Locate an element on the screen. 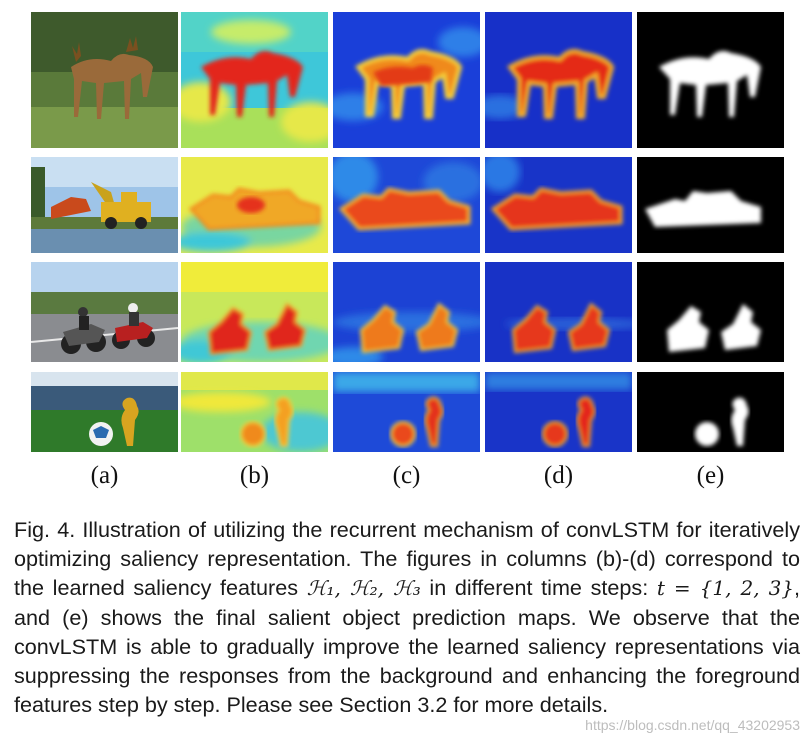 This screenshot has width=810, height=741. row3-saliency-h1 is located at coordinates (254, 312).